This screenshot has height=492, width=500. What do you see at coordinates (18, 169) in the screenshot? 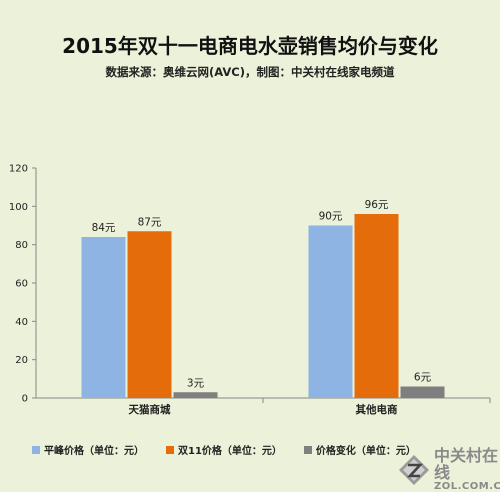
I see `y-tick-label: 120` at bounding box center [18, 169].